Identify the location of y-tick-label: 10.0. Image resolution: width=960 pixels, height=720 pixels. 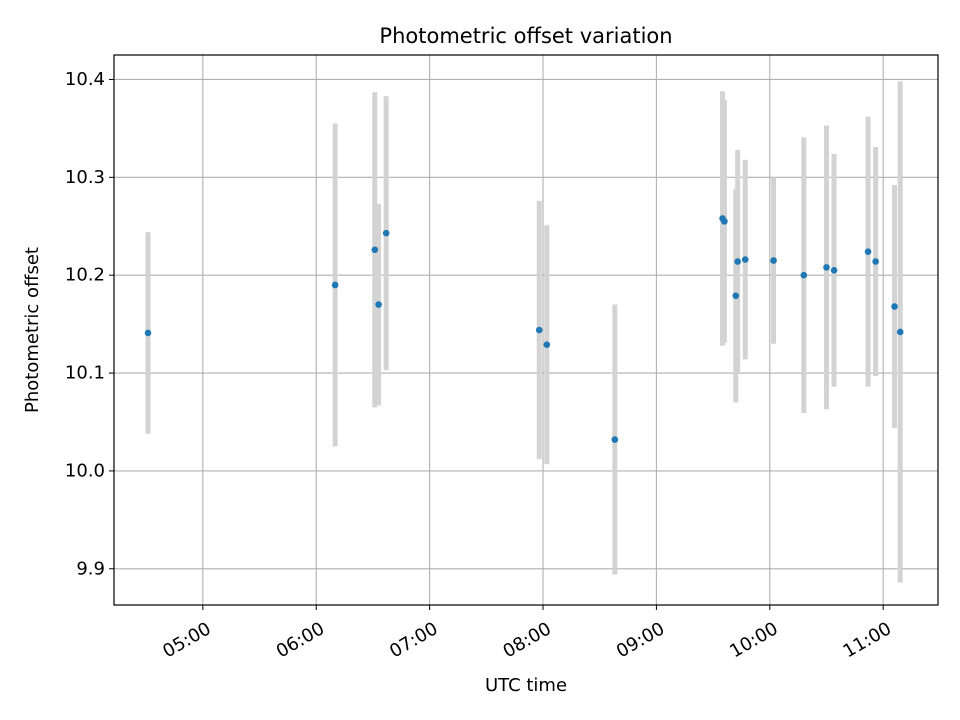
(85, 470).